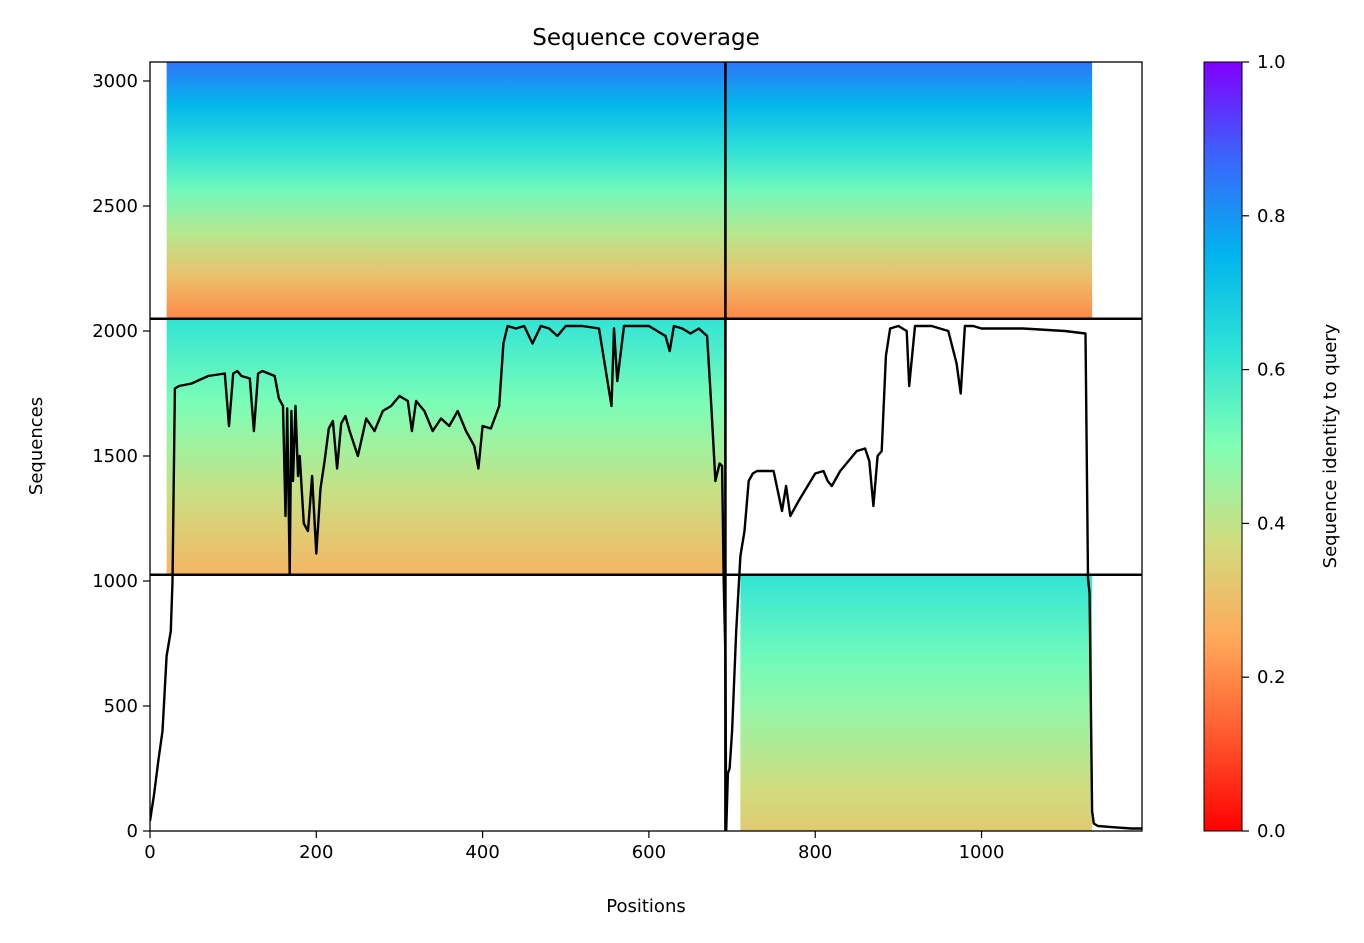 The width and height of the screenshot is (1364, 943). Describe the element at coordinates (115, 81) in the screenshot. I see `y-tick-label: 3000` at that location.